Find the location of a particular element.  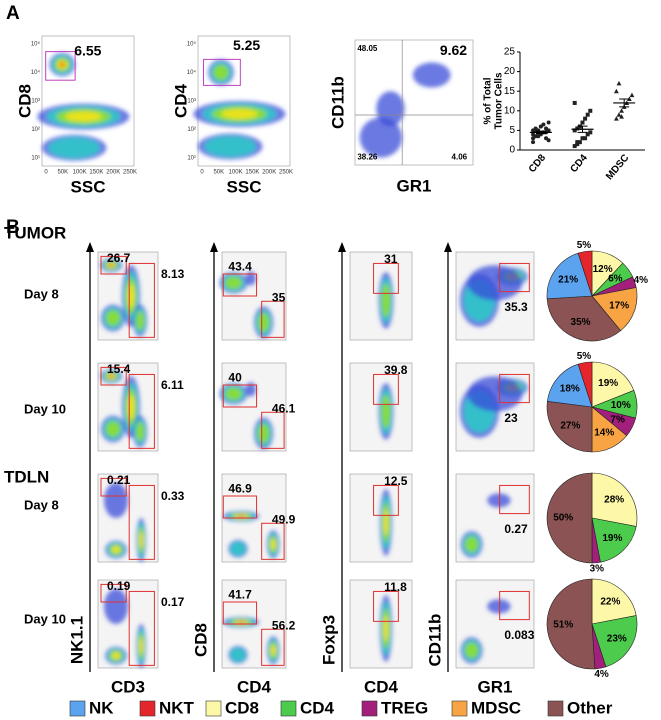

gate-value: 49.9 is located at coordinates (284, 520).